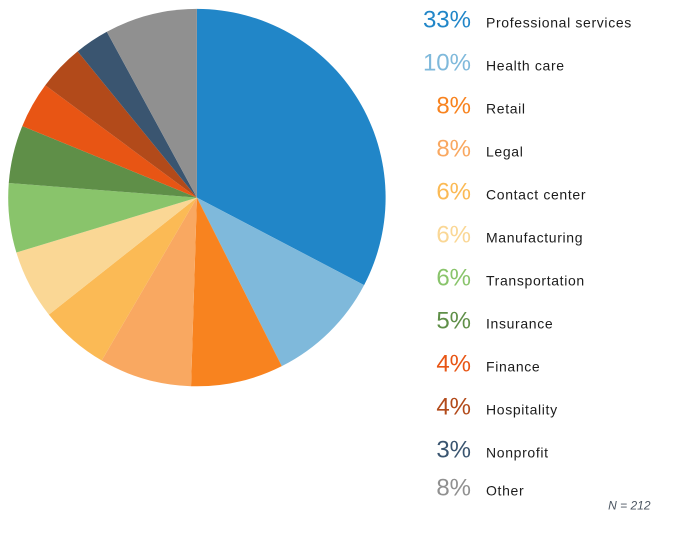 This screenshot has height=535, width=675. Describe the element at coordinates (536, 195) in the screenshot. I see `svg-text: Contact center` at that location.